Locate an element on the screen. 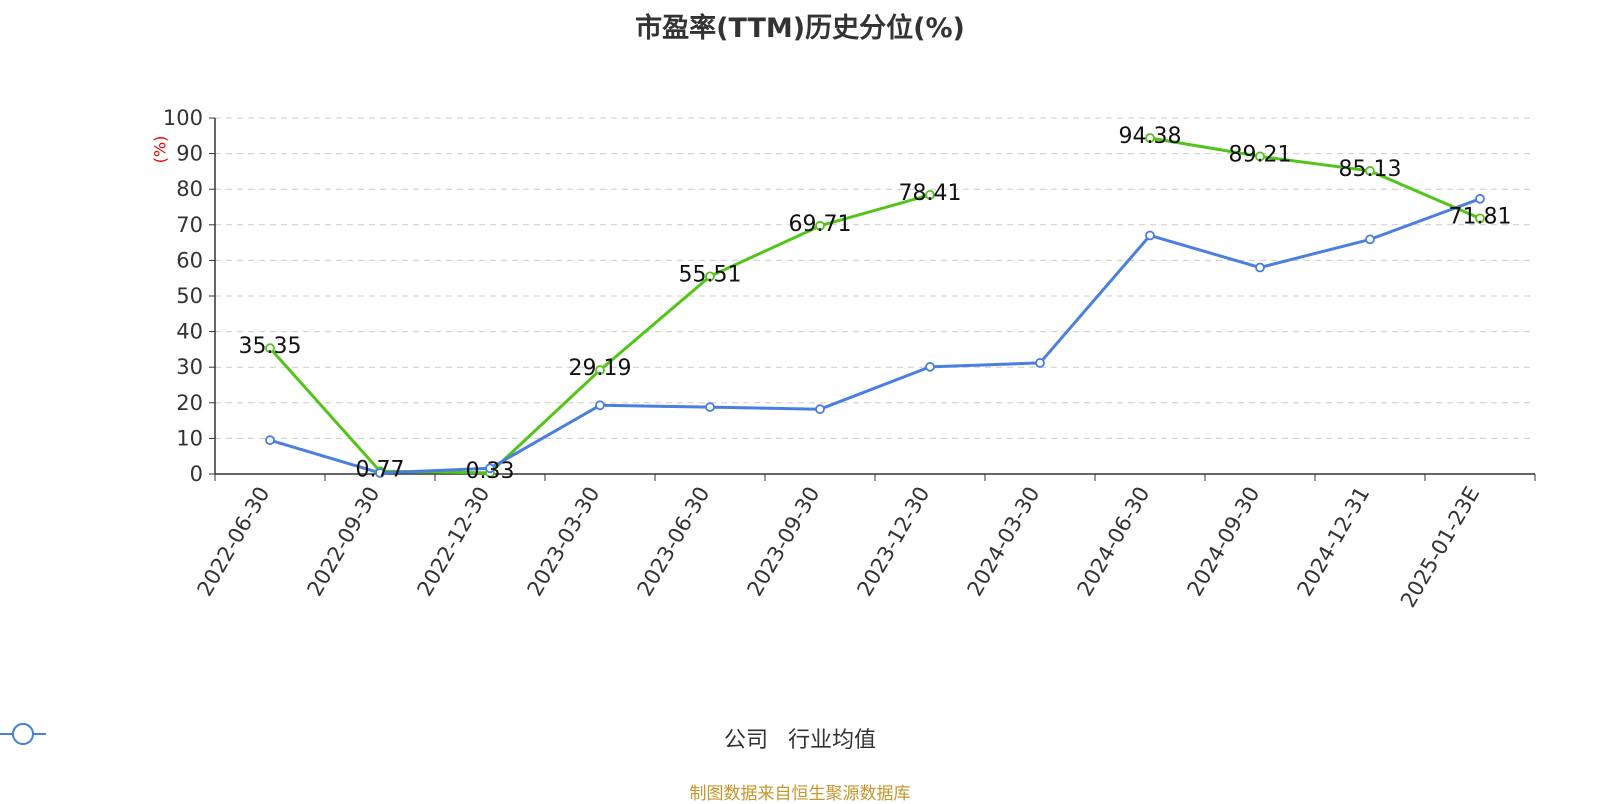  x-tick-label: 2023-06-30 is located at coordinates (674, 542).